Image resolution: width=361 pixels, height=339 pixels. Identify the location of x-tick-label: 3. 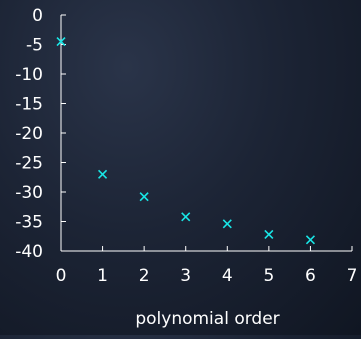
(185, 276).